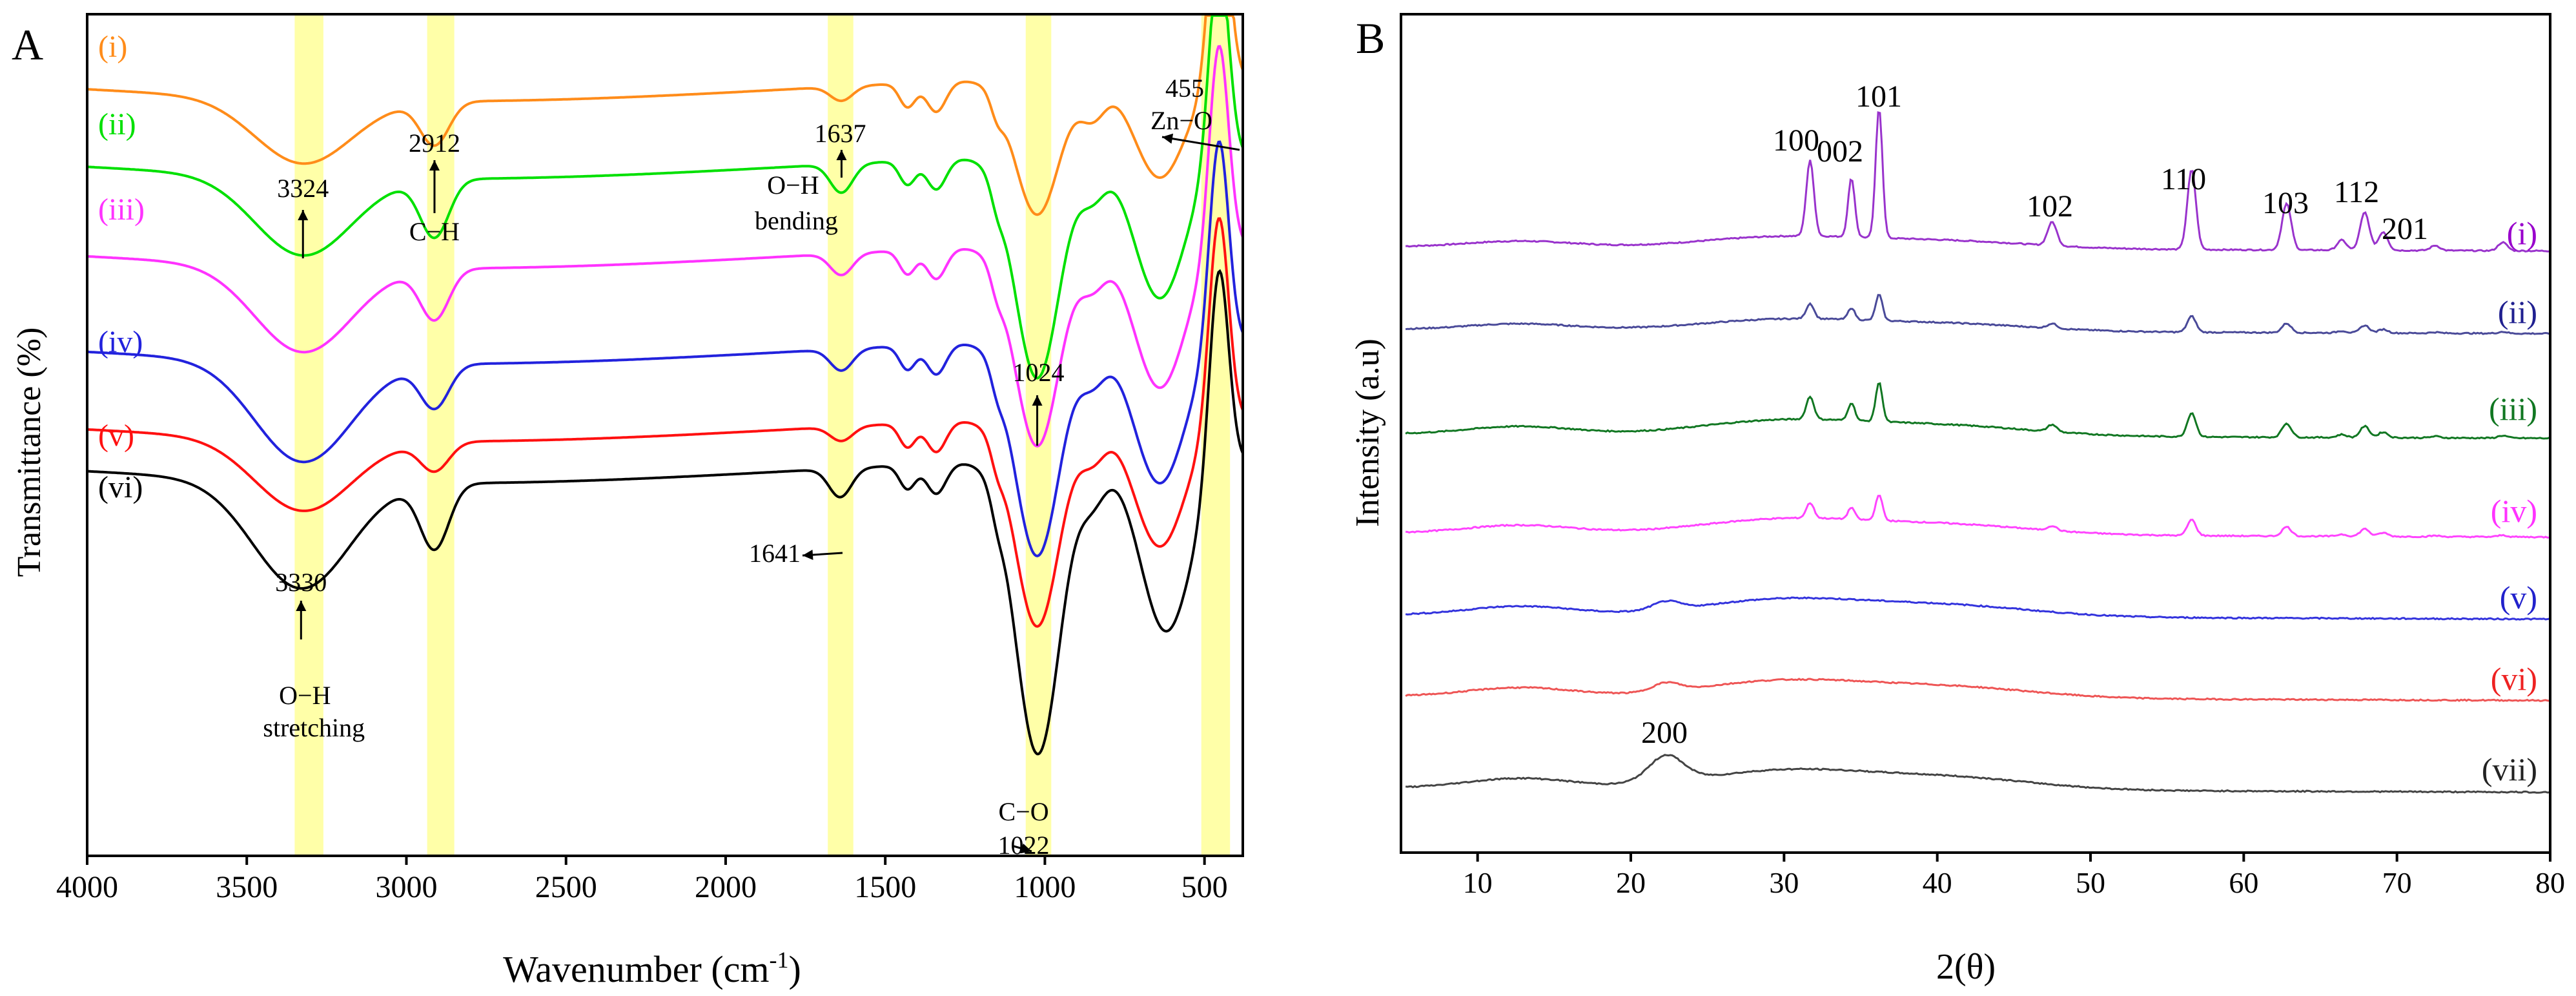 This screenshot has height=996, width=2576. I want to click on ftir-annotation: 3324, so click(303, 188).